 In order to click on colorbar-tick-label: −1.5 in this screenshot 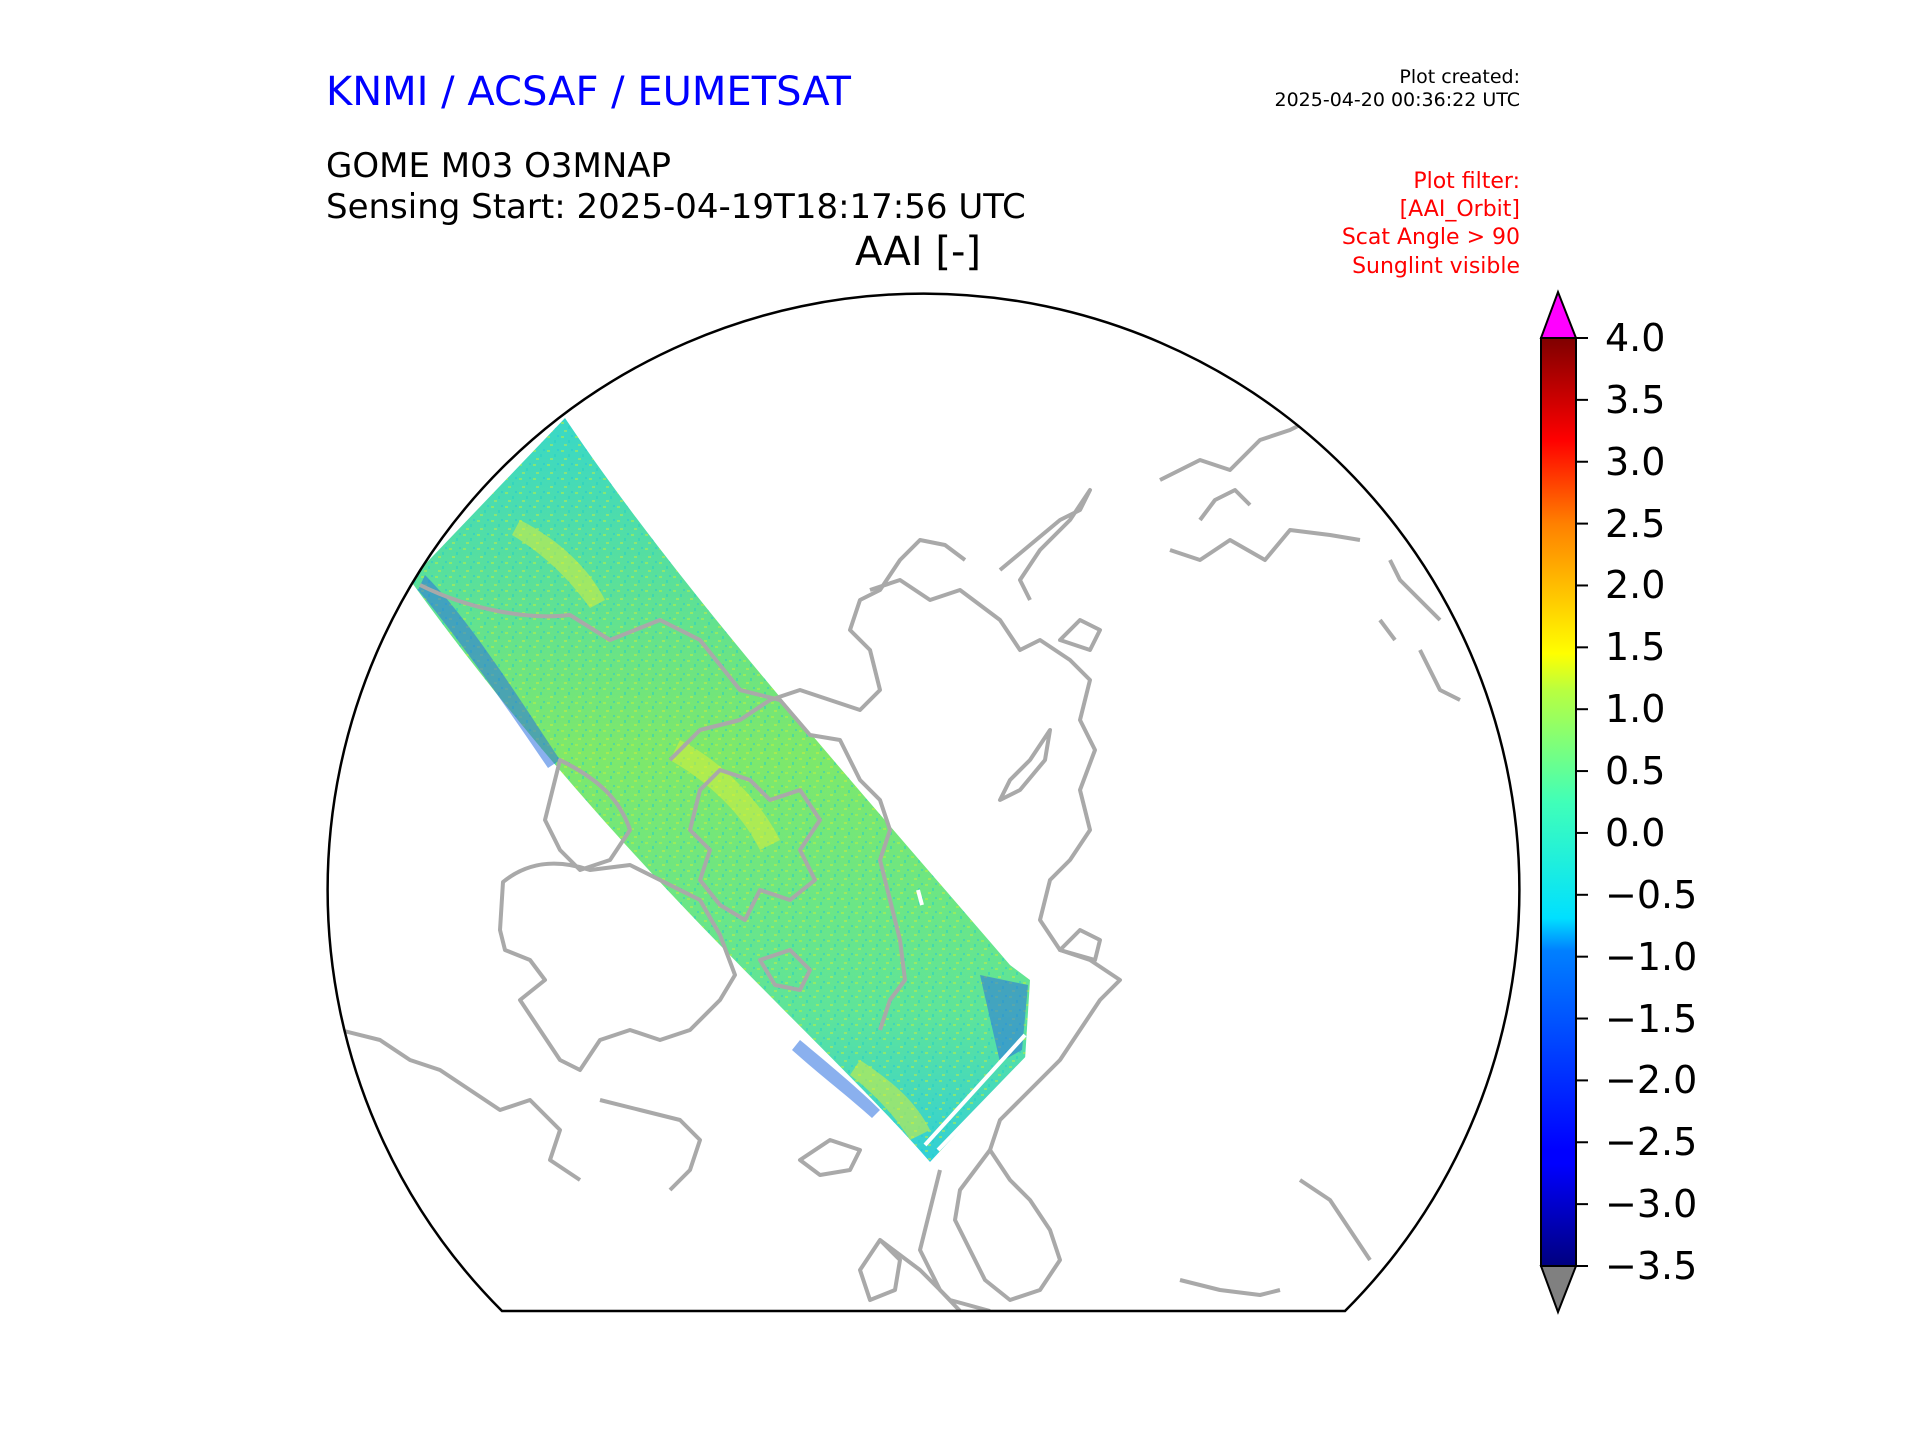, I will do `click(1651, 1018)`.